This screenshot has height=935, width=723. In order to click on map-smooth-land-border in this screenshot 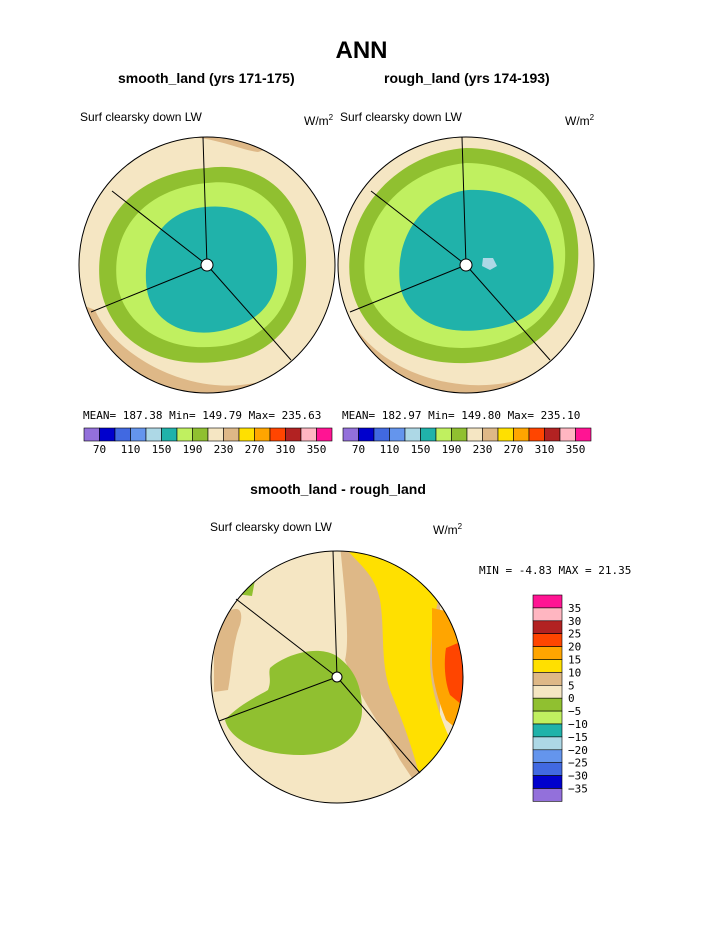, I will do `click(207, 265)`.